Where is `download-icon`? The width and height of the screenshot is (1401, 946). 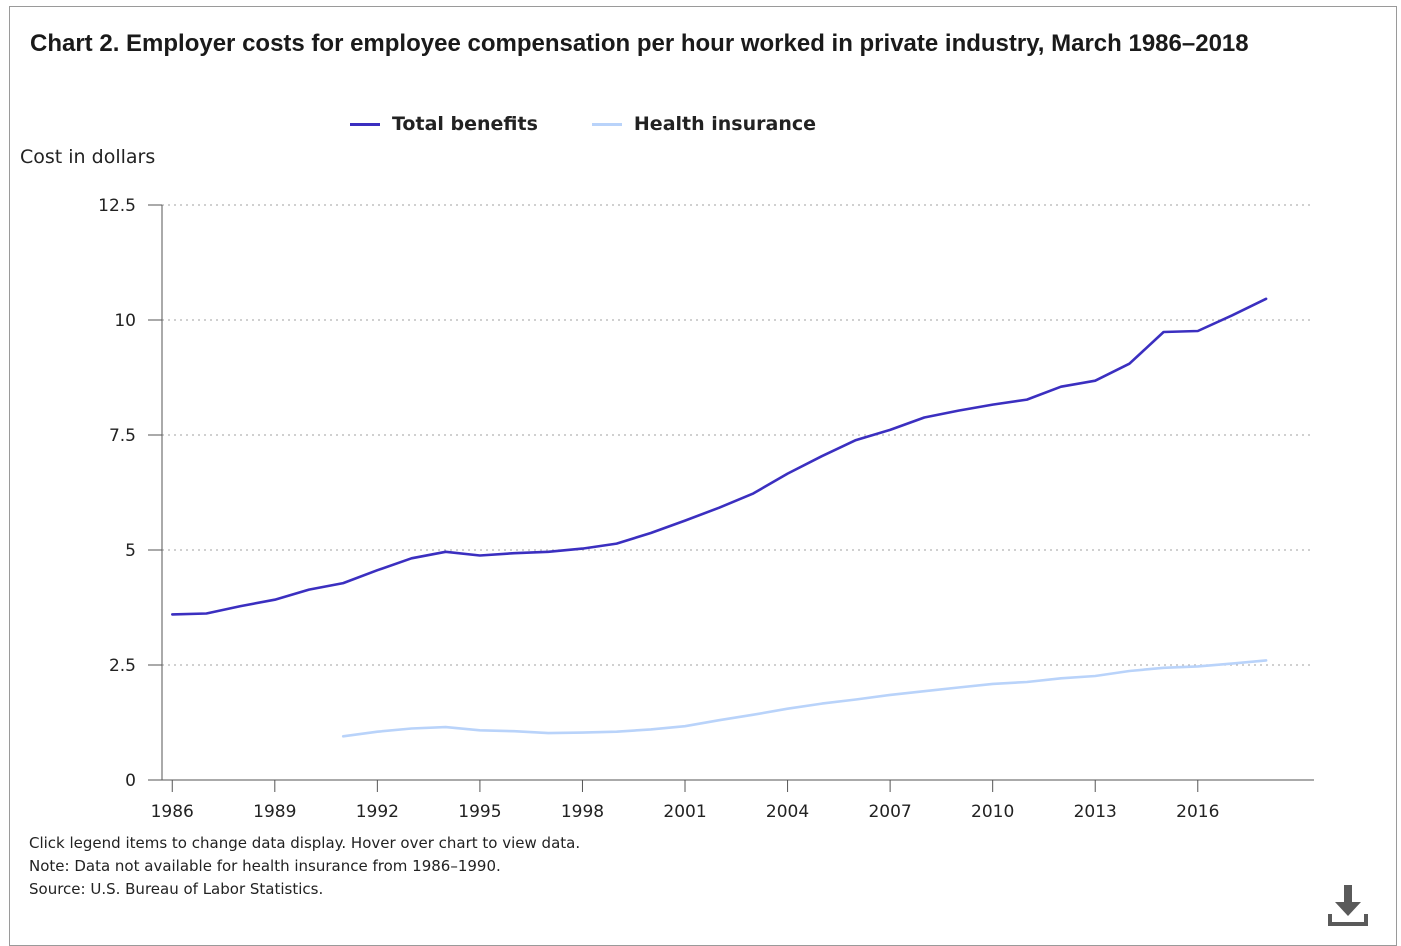 download-icon is located at coordinates (1348, 905).